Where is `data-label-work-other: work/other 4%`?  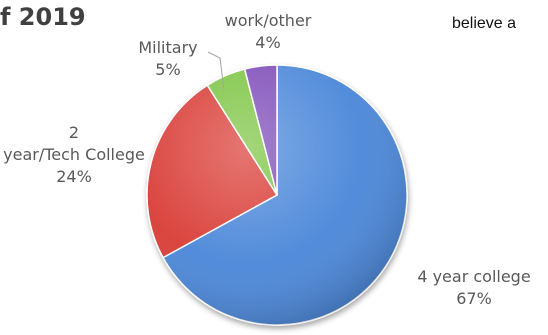
data-label-work-other: work/other 4% is located at coordinates (268, 31).